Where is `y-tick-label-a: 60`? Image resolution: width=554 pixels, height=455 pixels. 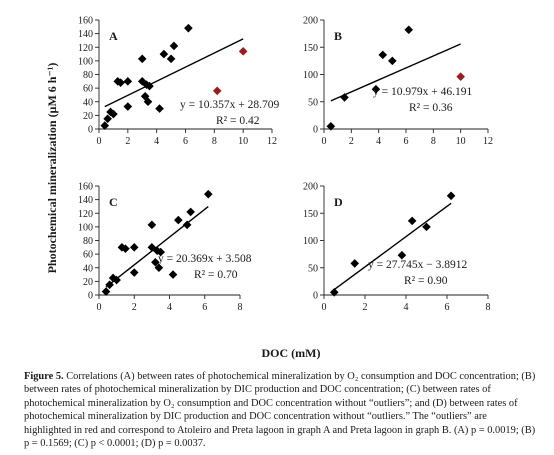 y-tick-label-a: 60 is located at coordinates (88, 89).